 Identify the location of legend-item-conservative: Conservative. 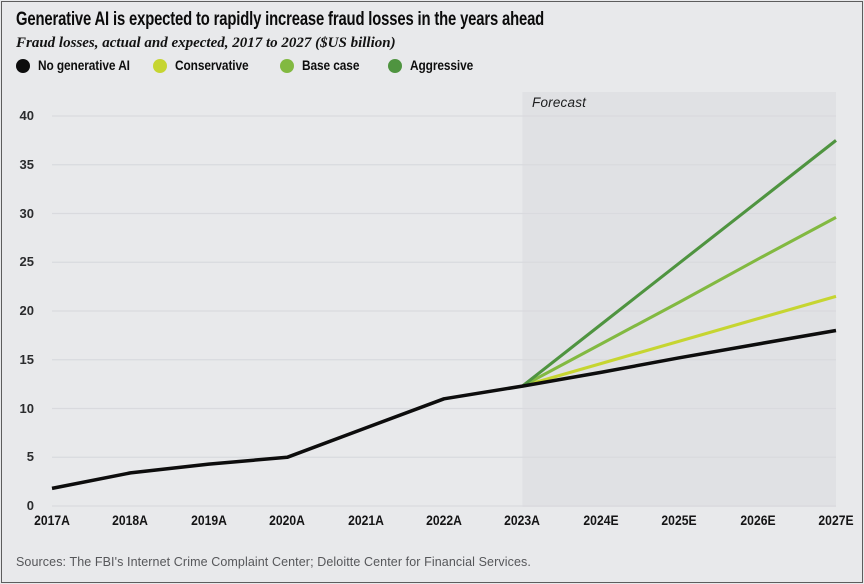
(206, 65).